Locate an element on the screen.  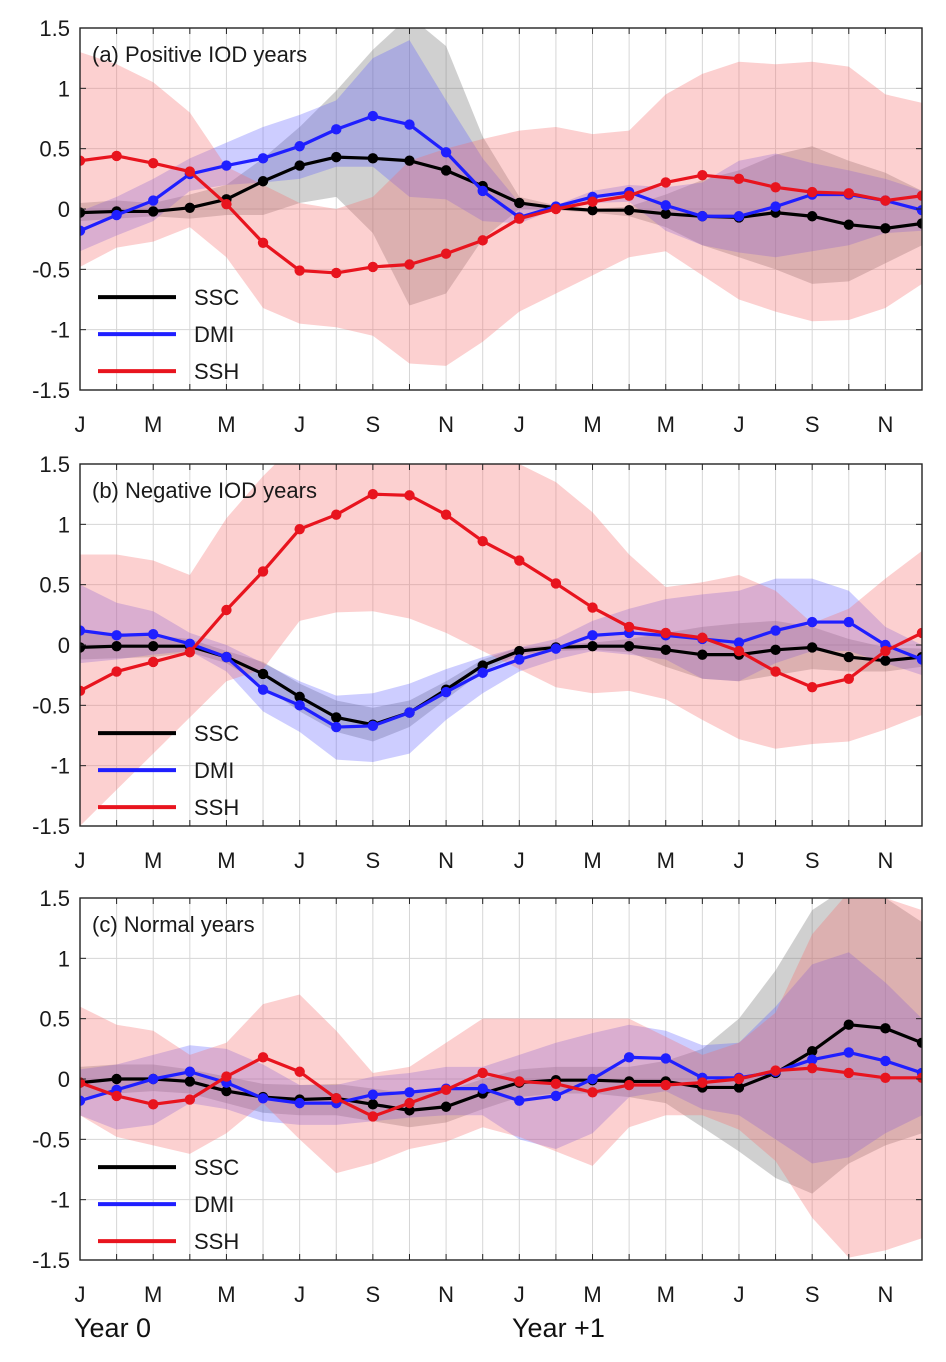
year1-label: Year +1 is located at coordinates (558, 1328).